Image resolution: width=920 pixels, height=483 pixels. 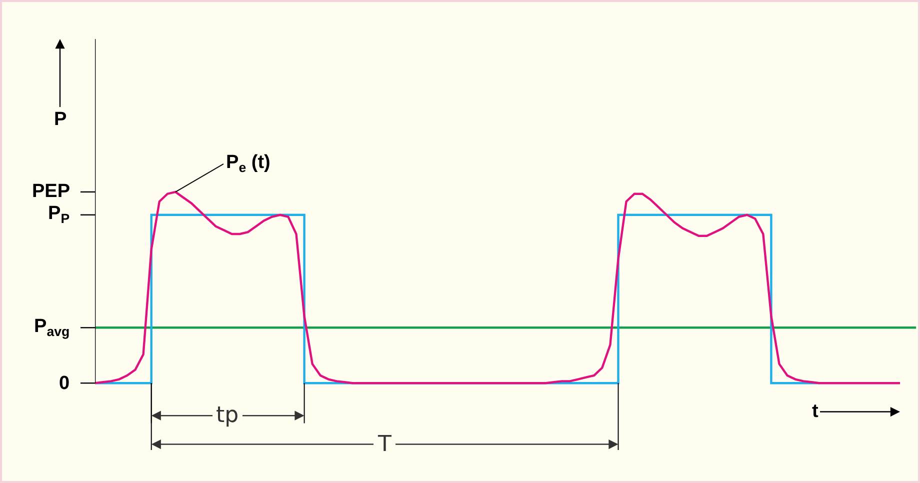 What do you see at coordinates (248, 163) in the screenshot?
I see `text: P$_{e}$ (t)` at bounding box center [248, 163].